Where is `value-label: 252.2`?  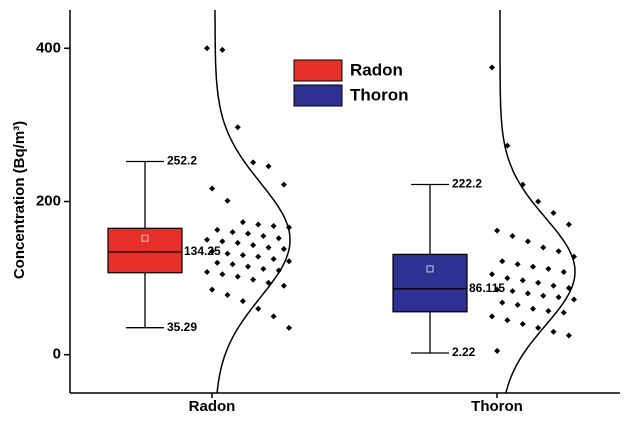
value-label: 252.2 is located at coordinates (182, 161).